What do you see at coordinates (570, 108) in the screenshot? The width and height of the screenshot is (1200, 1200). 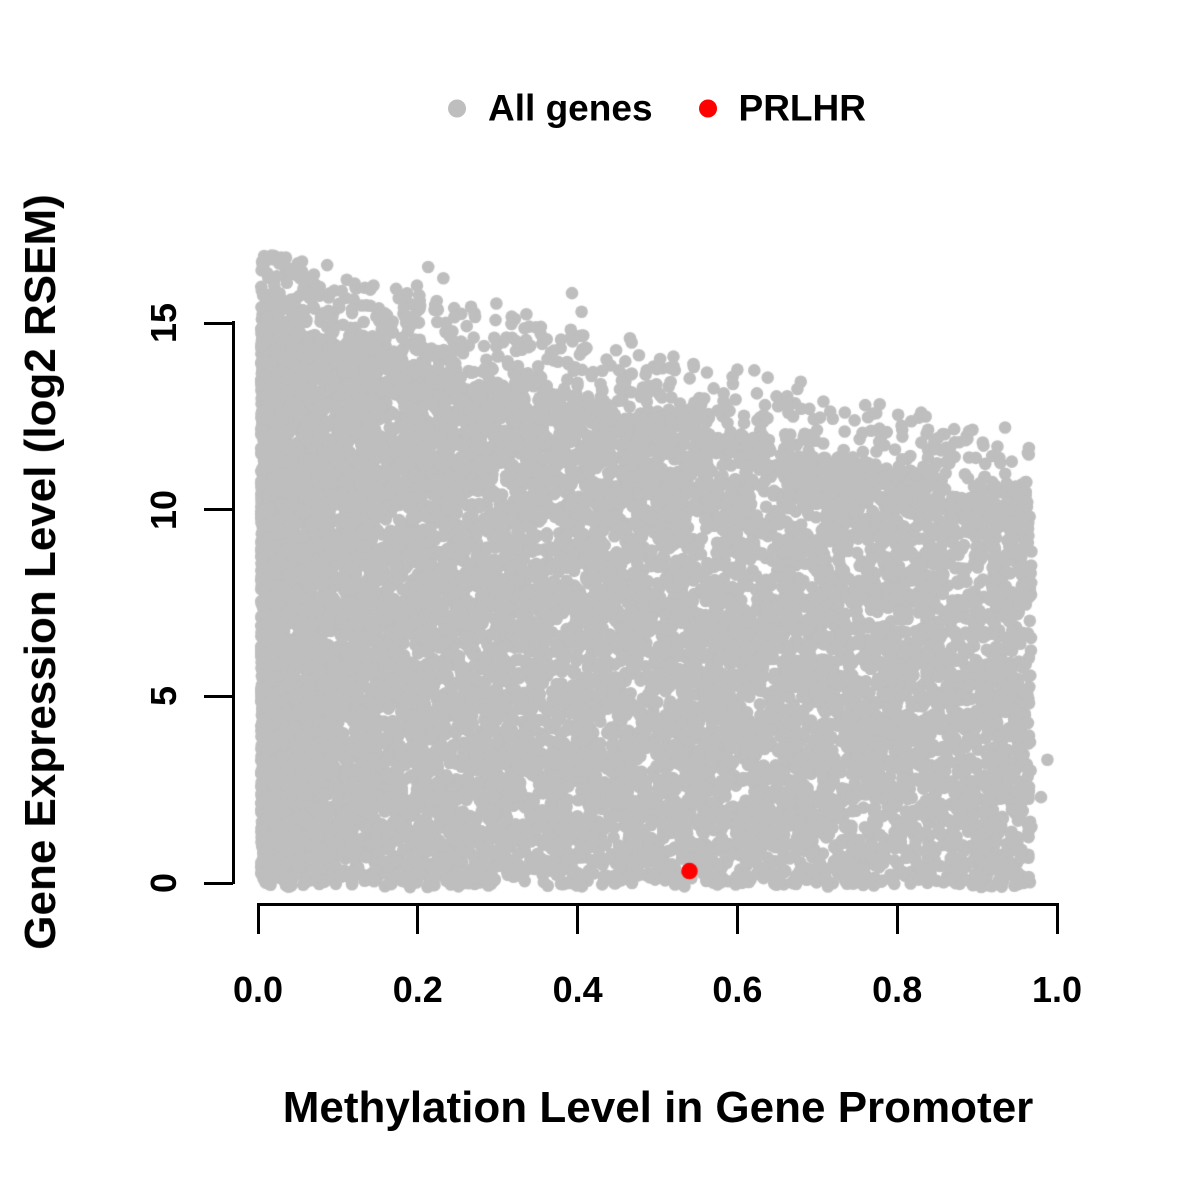 I see `legend-item-label: All genes` at bounding box center [570, 108].